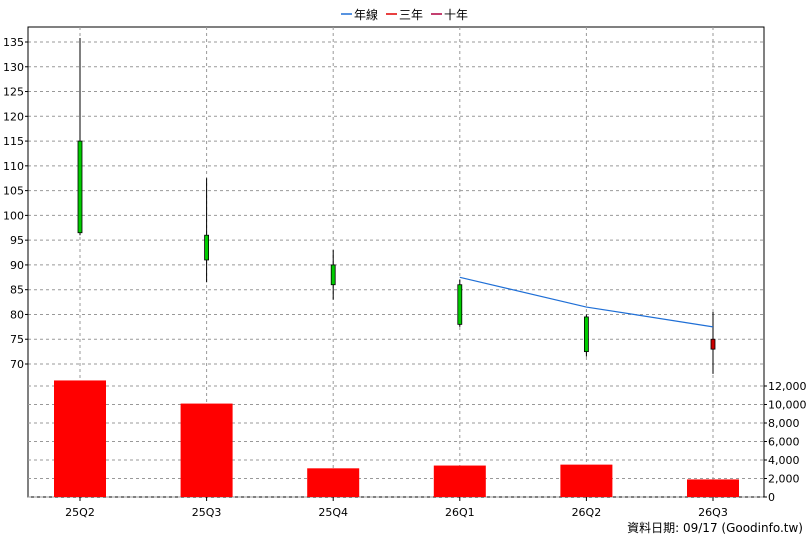 Image resolution: width=808 pixels, height=540 pixels. I want to click on price-tick-label: 70, so click(17, 364).